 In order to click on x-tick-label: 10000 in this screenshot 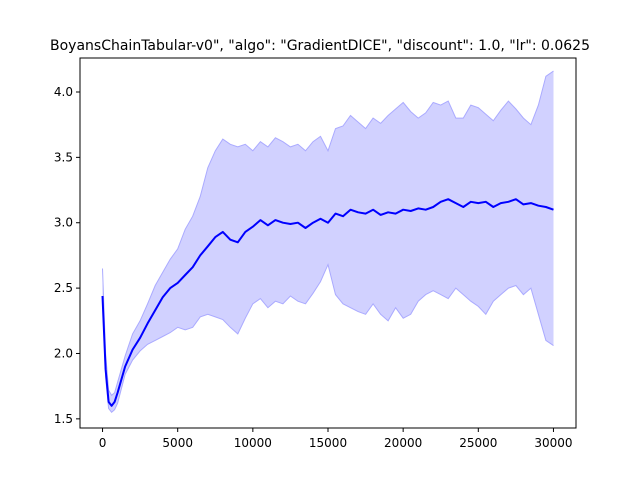, I will do `click(253, 443)`.